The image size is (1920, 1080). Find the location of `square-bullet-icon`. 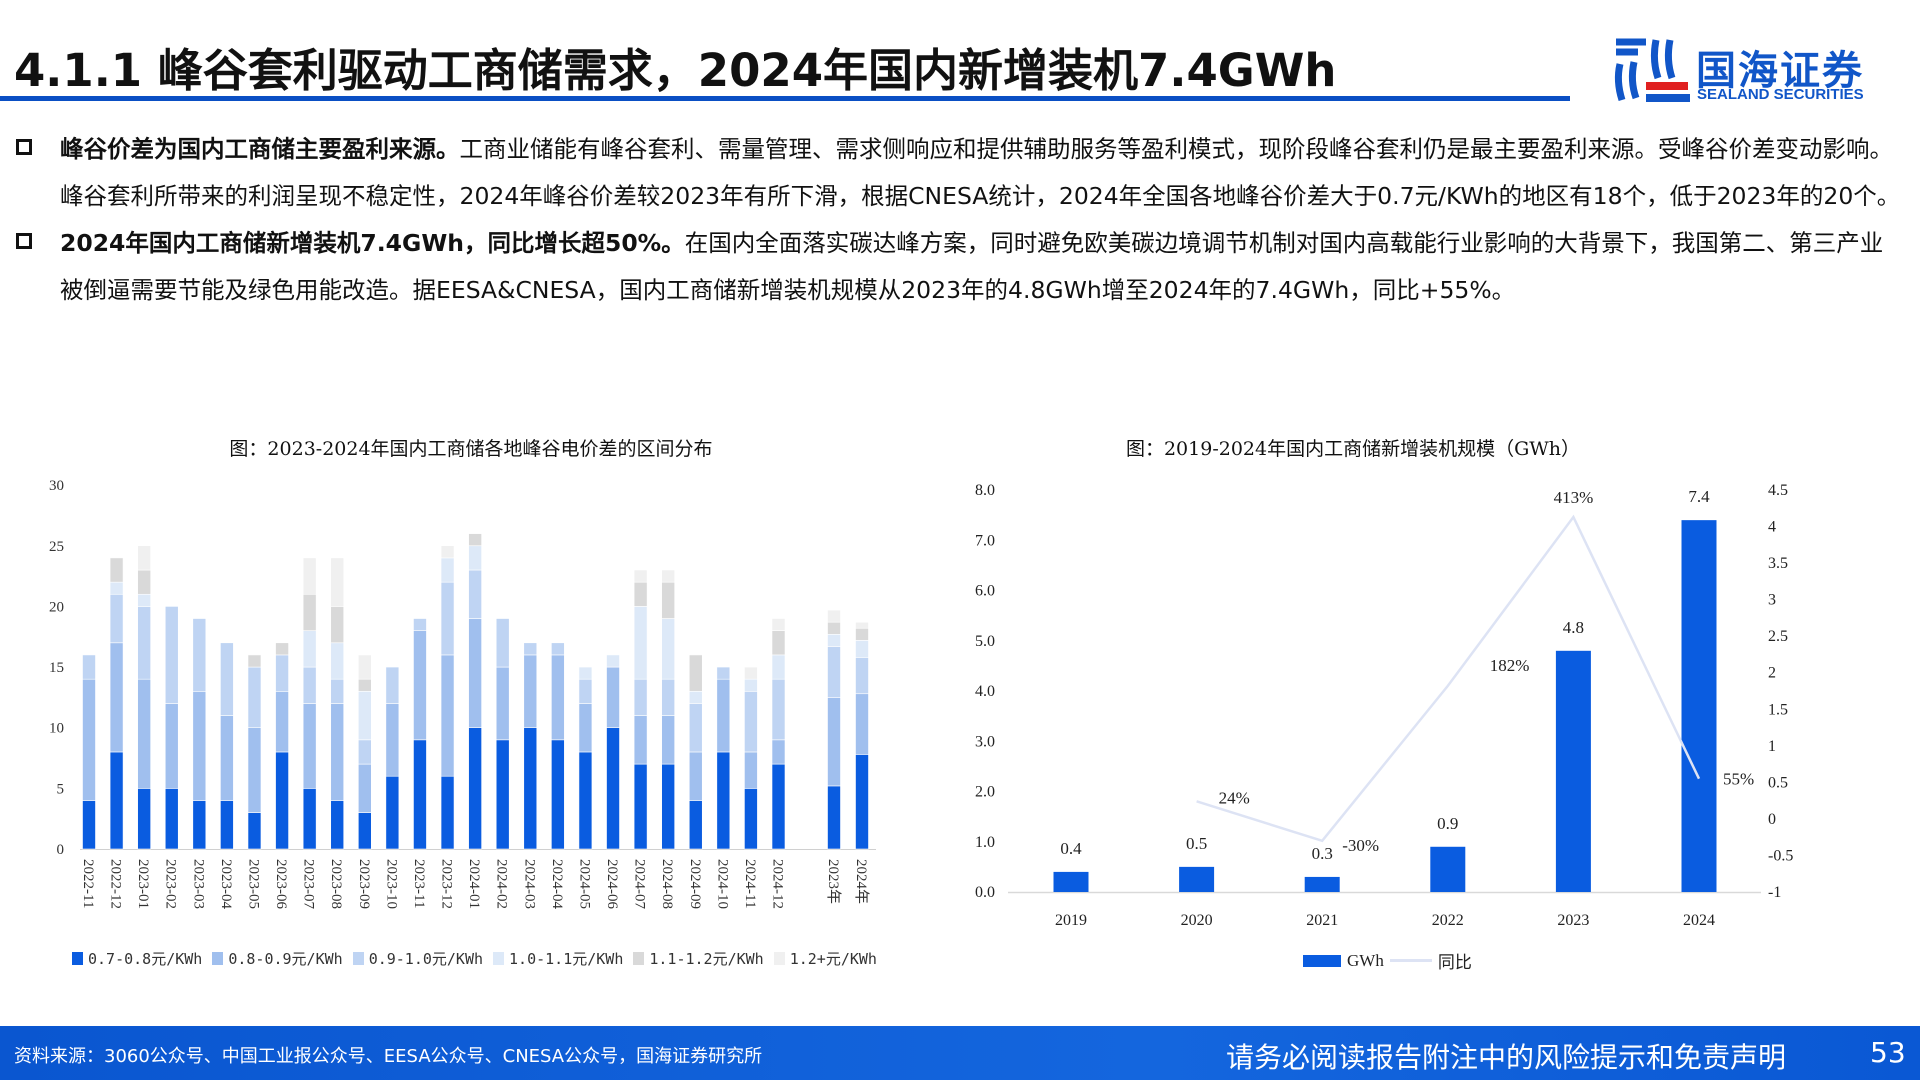

square-bullet-icon is located at coordinates (24, 147).